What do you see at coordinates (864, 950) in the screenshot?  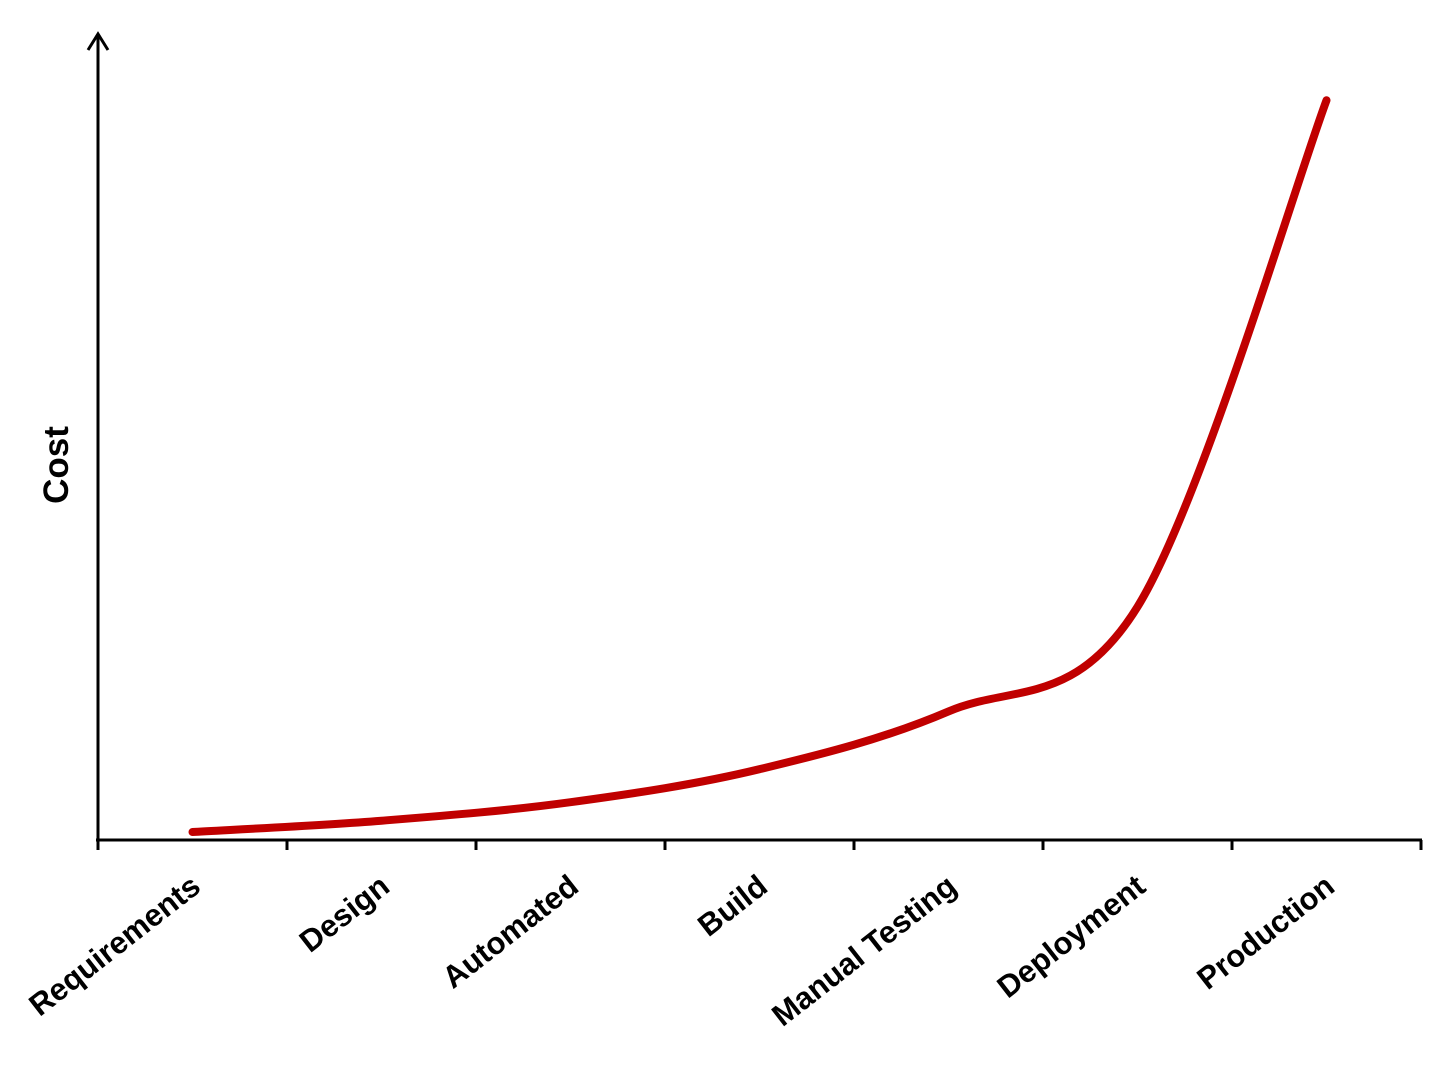 I see `x-tick-label: Manual Testing` at bounding box center [864, 950].